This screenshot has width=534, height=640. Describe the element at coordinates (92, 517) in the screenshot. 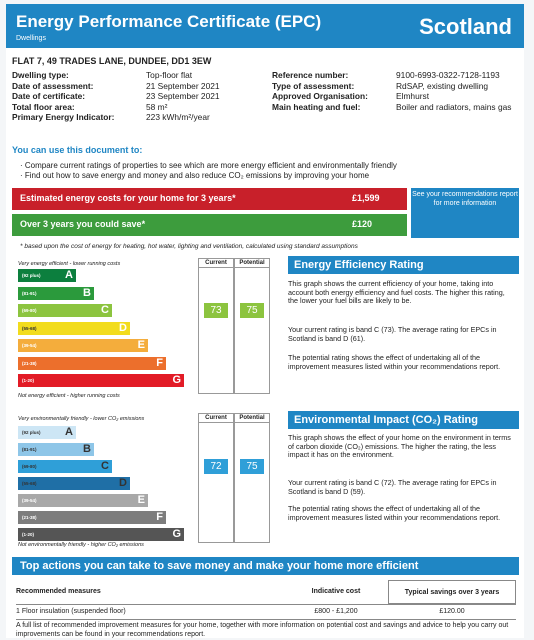

I see `band-f: (21-38) F` at that location.